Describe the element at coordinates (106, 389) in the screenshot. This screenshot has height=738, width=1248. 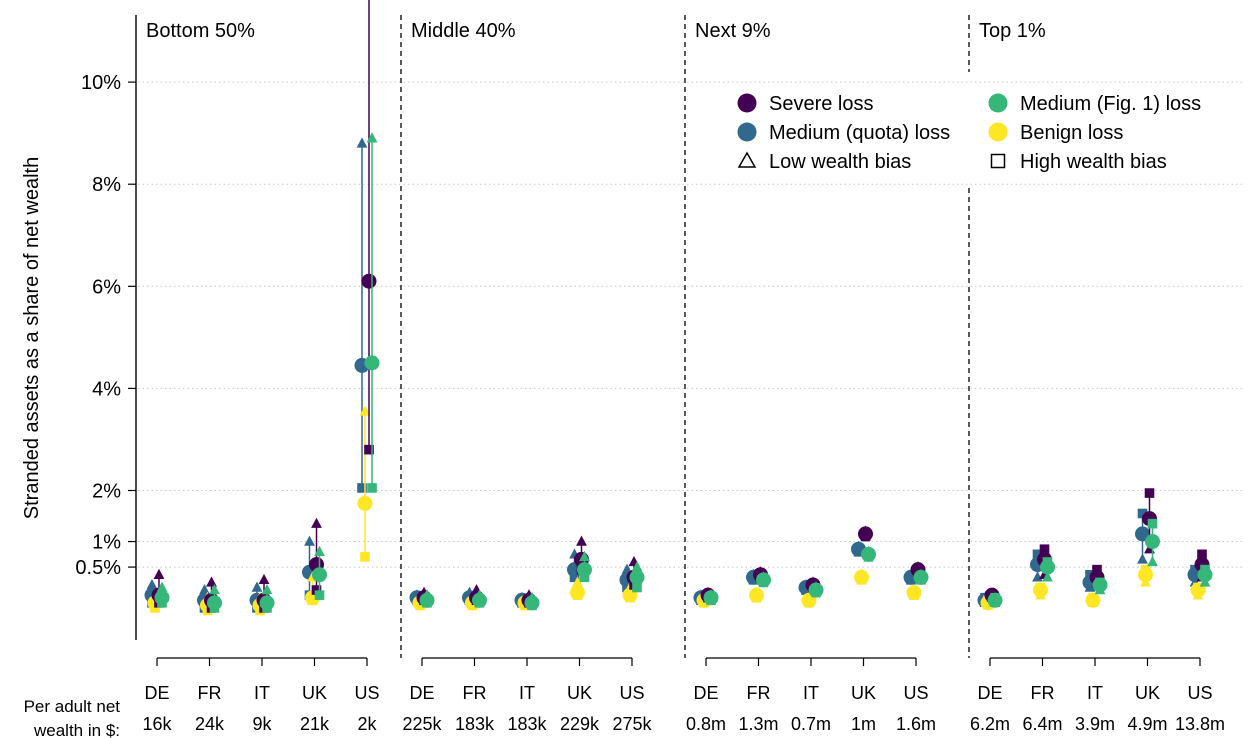
I see `y-tick-label: 4%` at that location.